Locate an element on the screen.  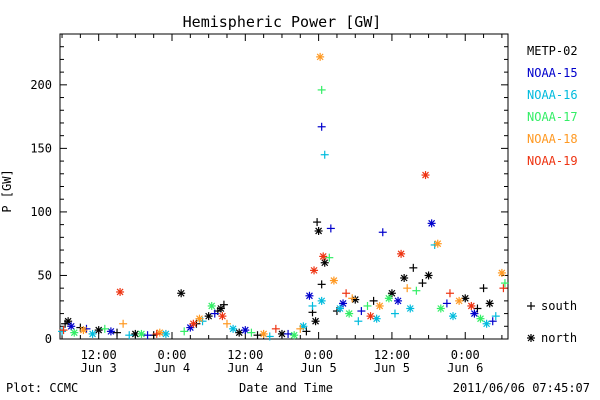
footer-credit: Plot: CCMC is located at coordinates (42, 388).